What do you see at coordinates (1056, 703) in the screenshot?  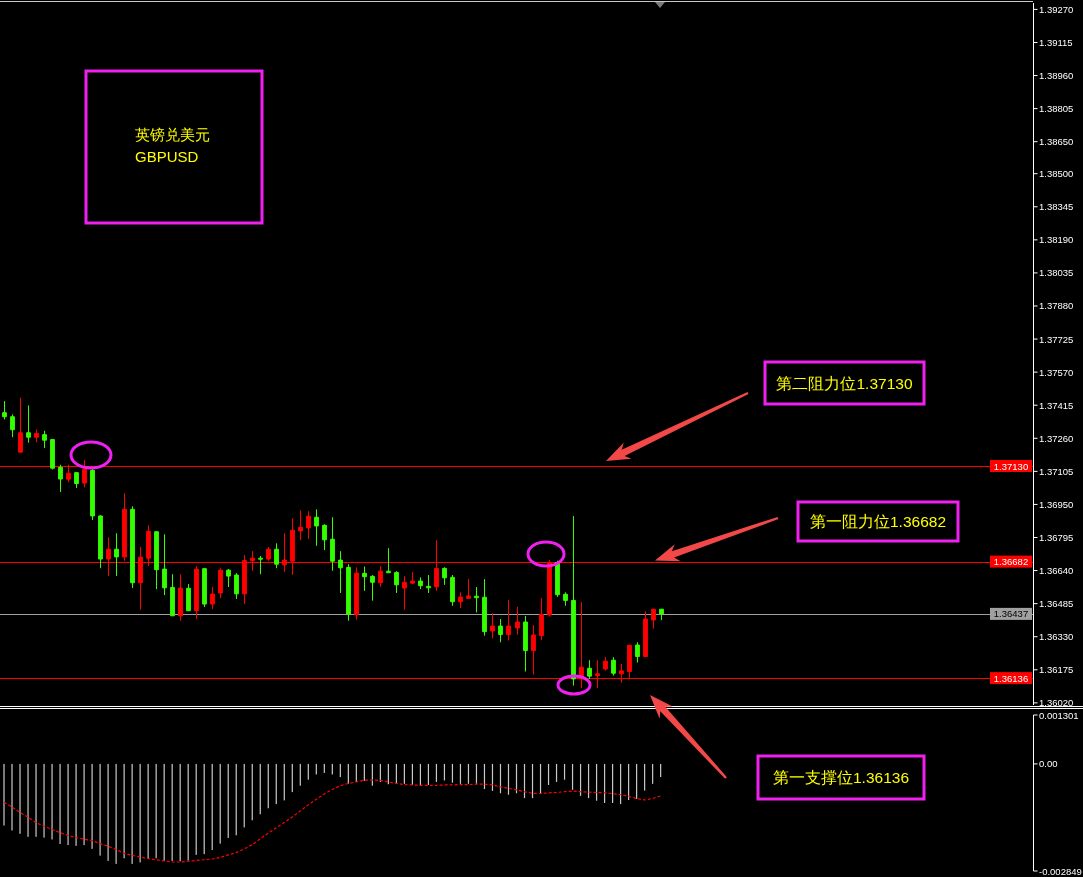 I see `y-tick-label: 1.36020` at bounding box center [1056, 703].